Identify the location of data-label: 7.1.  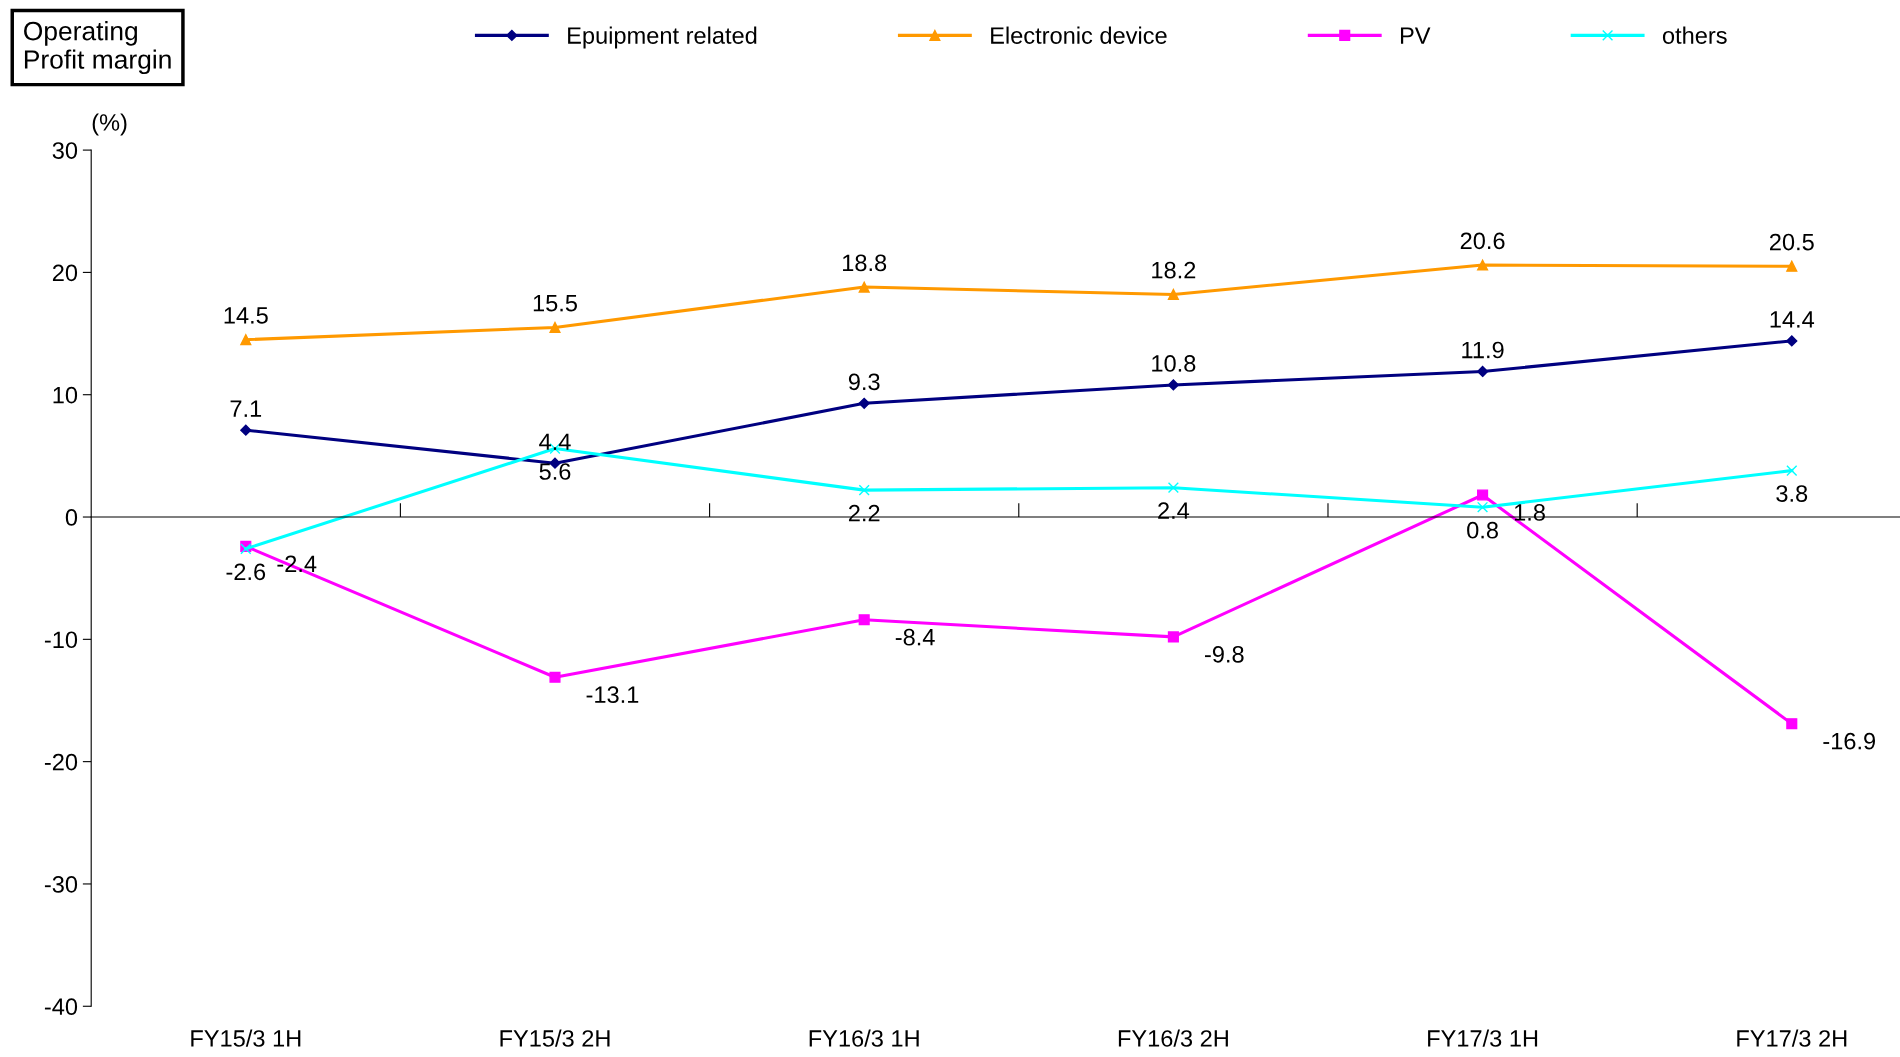
(246, 408).